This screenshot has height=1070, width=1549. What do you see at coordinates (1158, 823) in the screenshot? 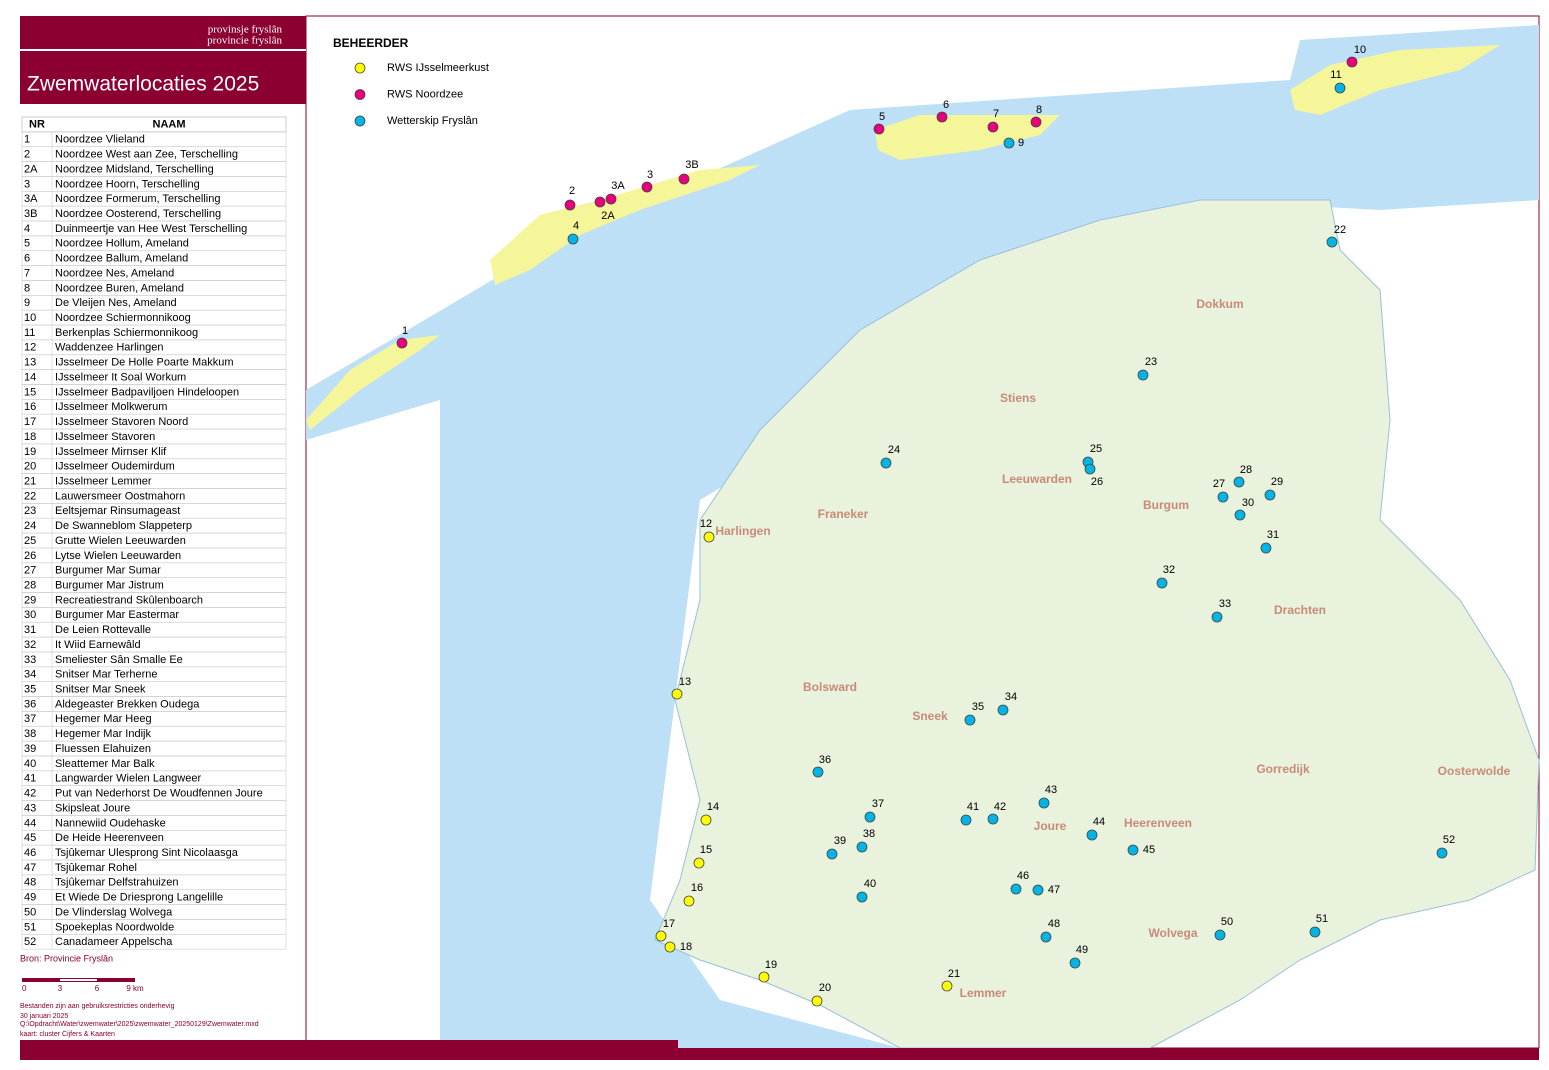
I see `place-label: Heerenveen` at bounding box center [1158, 823].